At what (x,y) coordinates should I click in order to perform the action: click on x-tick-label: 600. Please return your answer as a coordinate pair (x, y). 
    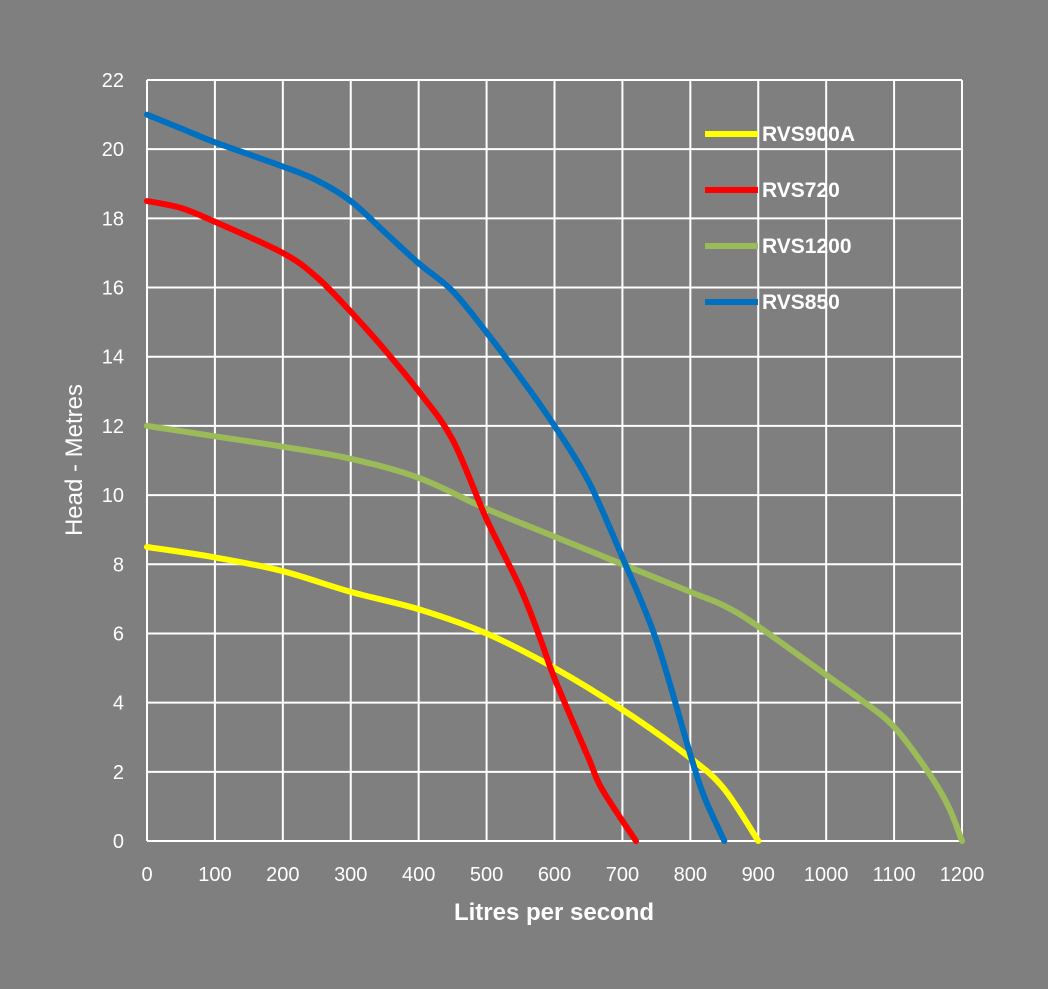
    Looking at the image, I should click on (554, 875).